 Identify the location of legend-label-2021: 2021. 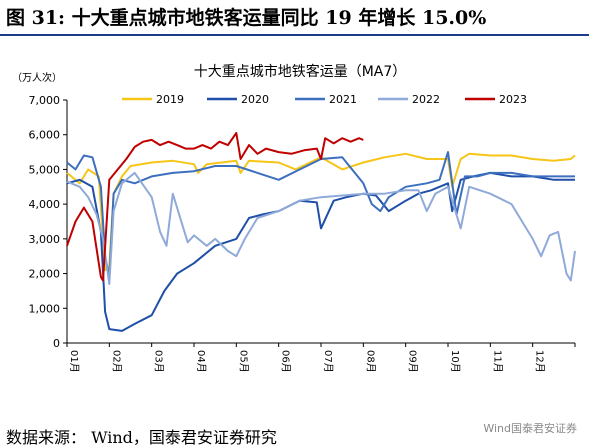
(343, 99).